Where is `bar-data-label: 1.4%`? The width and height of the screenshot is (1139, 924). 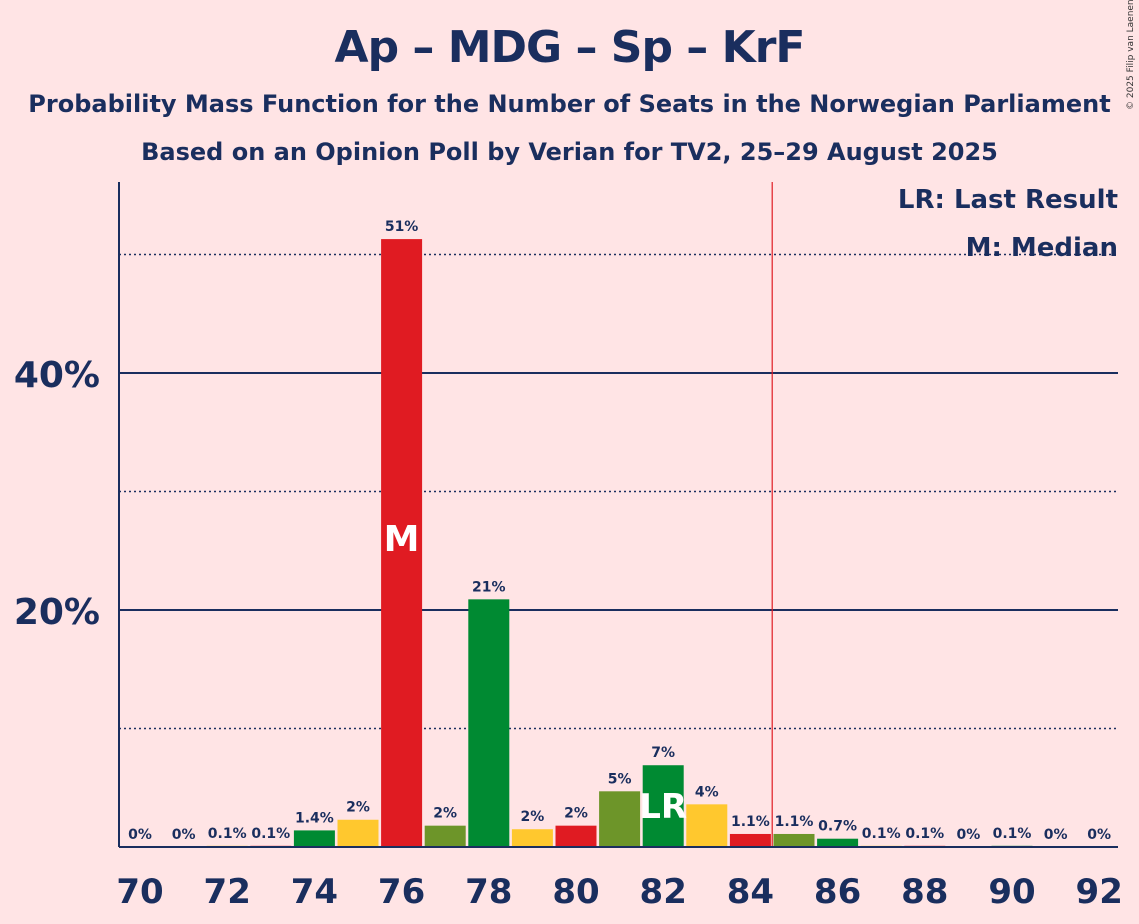 bar-data-label: 1.4% is located at coordinates (314, 818).